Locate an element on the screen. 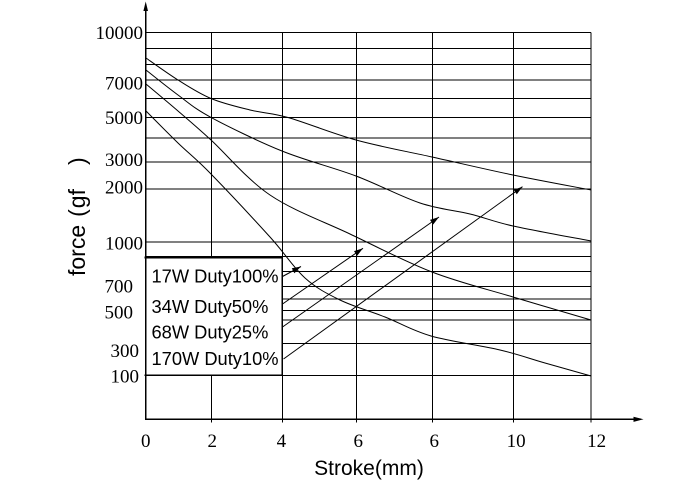  svg-text: 0 is located at coordinates (146, 441).